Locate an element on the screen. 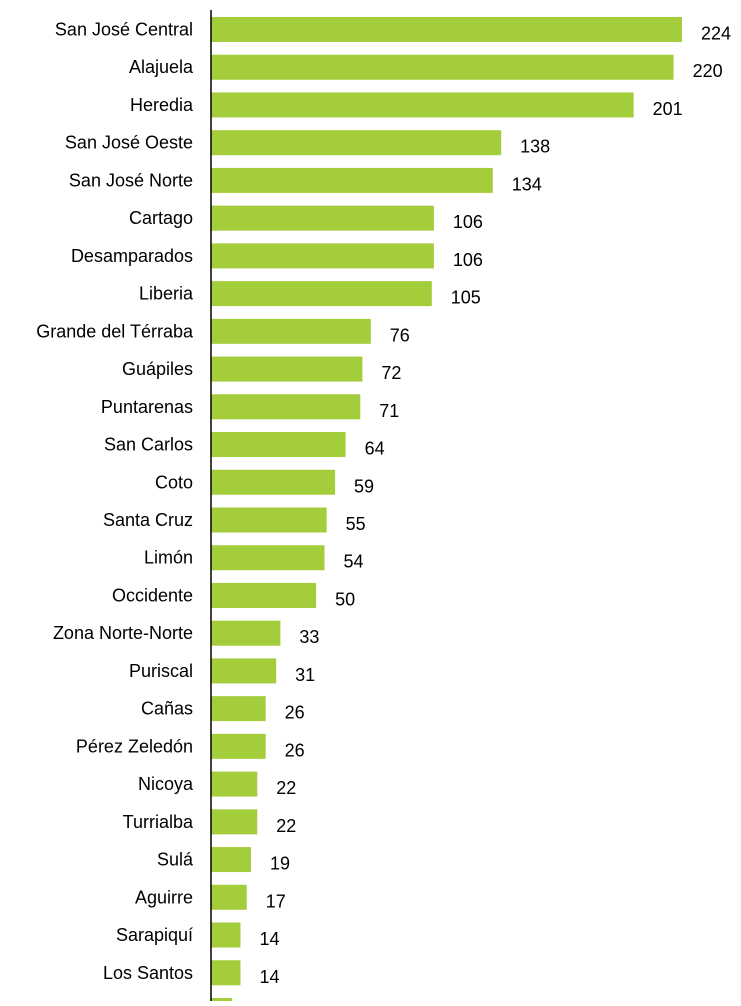  category-label: Sulá is located at coordinates (175, 860).